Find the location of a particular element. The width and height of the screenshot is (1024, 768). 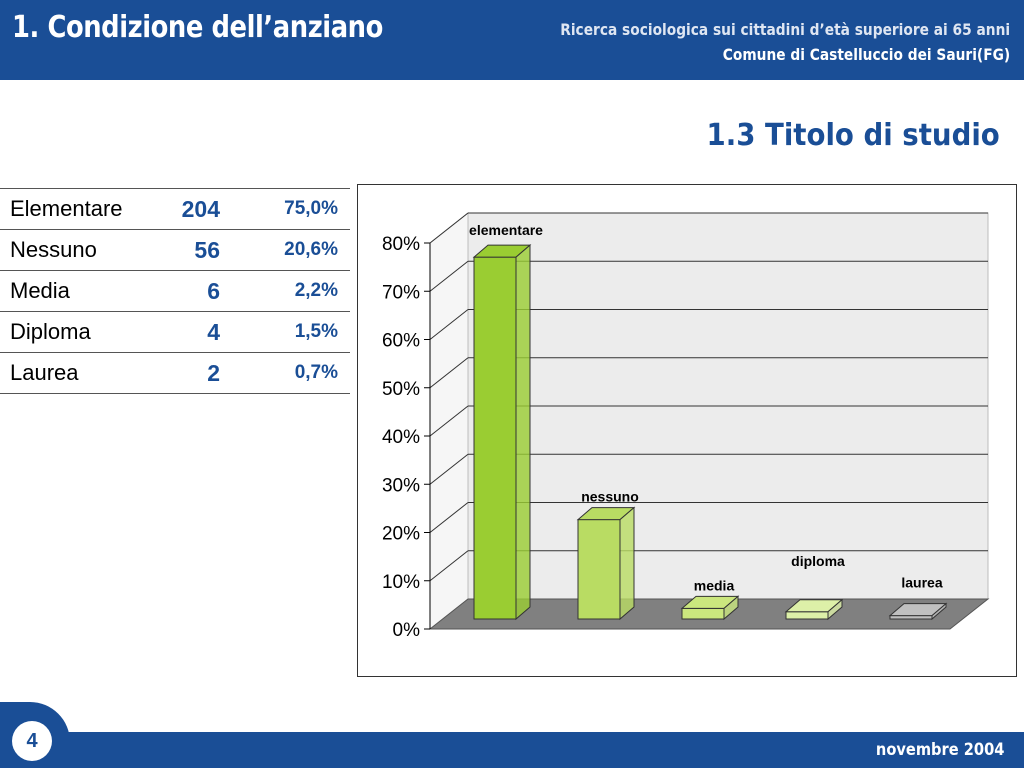

municipality-subtitle: Comune di Castelluccio dei Sauri(FG) is located at coordinates (866, 54).